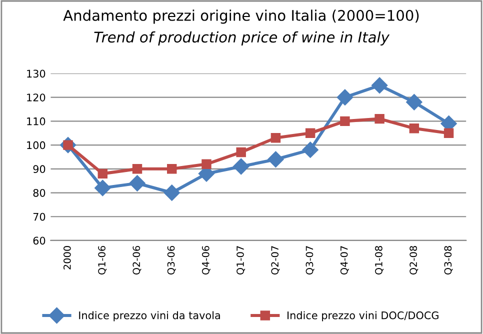 Image resolution: width=483 pixels, height=334 pixels. What do you see at coordinates (39, 192) in the screenshot?
I see `y-tick-label: 80` at bounding box center [39, 192].